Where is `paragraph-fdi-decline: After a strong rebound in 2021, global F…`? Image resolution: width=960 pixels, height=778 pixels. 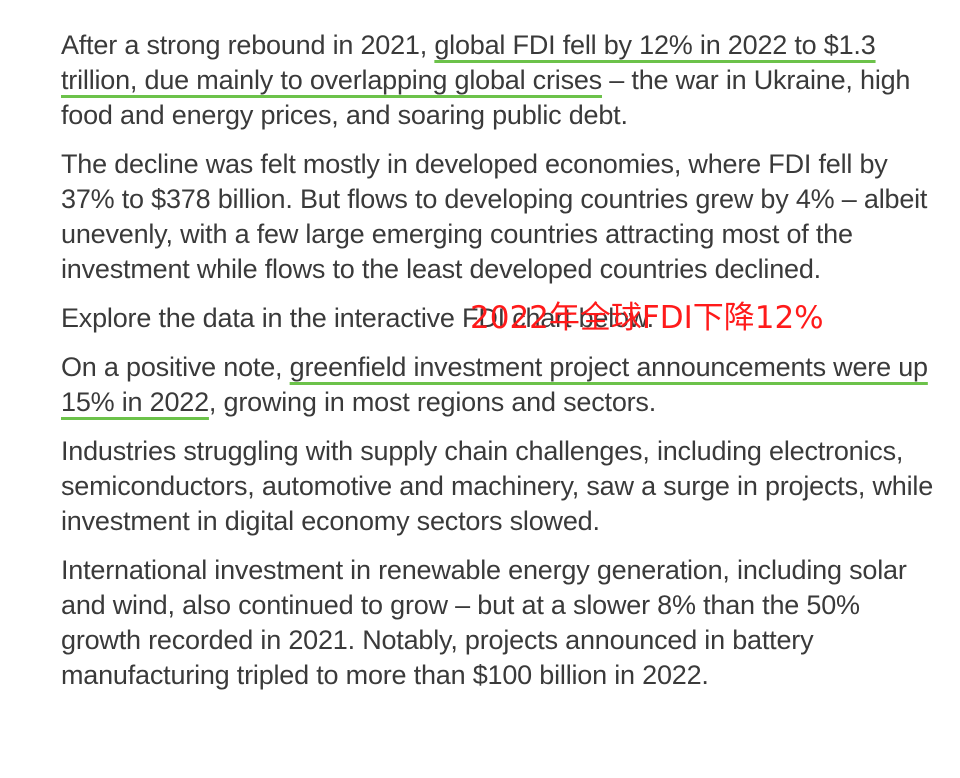 paragraph-fdi-decline: After a strong rebound in 2021, global F… is located at coordinates (501, 80).